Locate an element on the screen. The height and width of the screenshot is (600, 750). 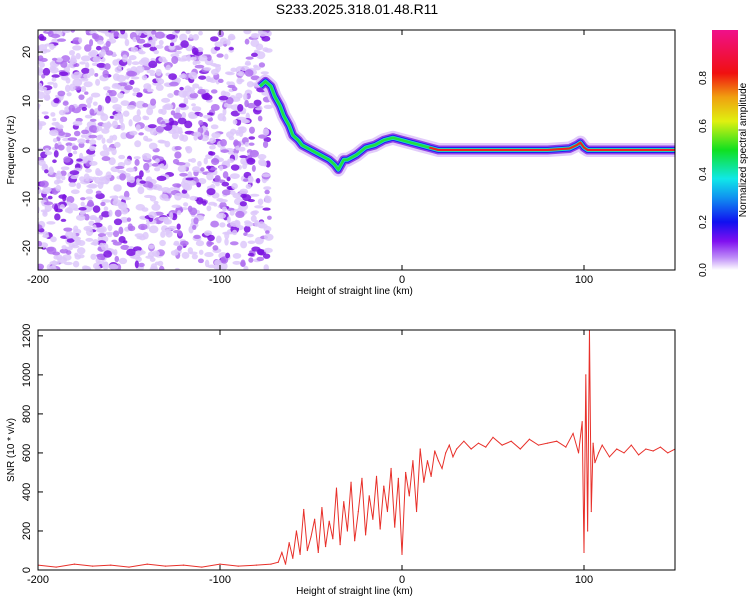
x-tick-label: 100 is located at coordinates (584, 580).